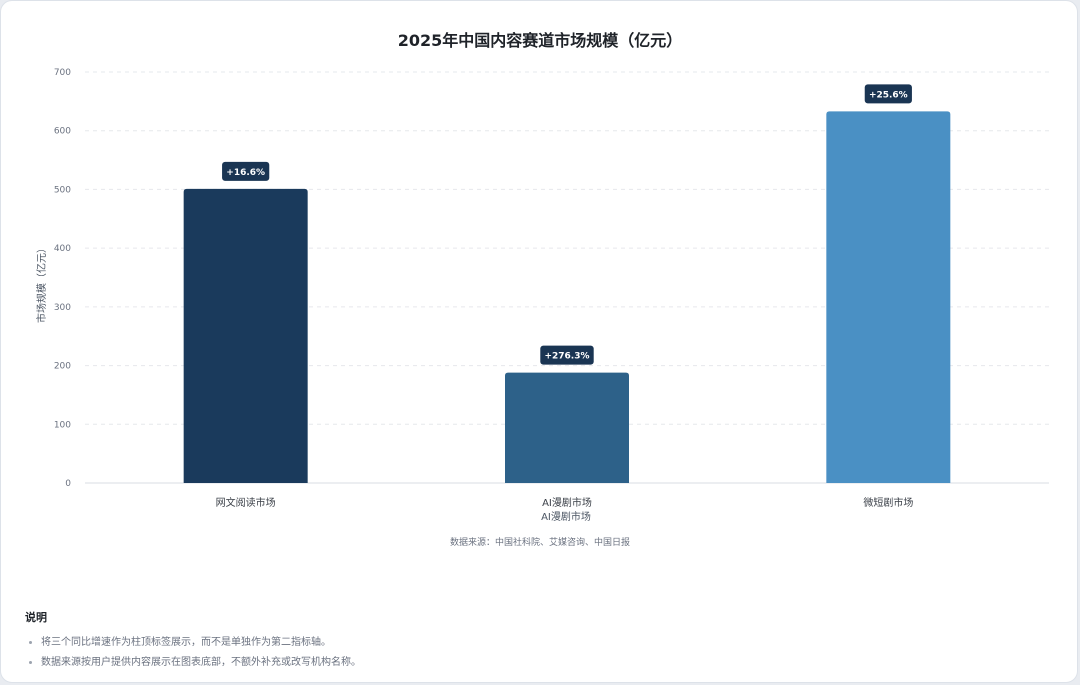  What do you see at coordinates (62, 249) in the screenshot?
I see `y-tick-label: 400` at bounding box center [62, 249].